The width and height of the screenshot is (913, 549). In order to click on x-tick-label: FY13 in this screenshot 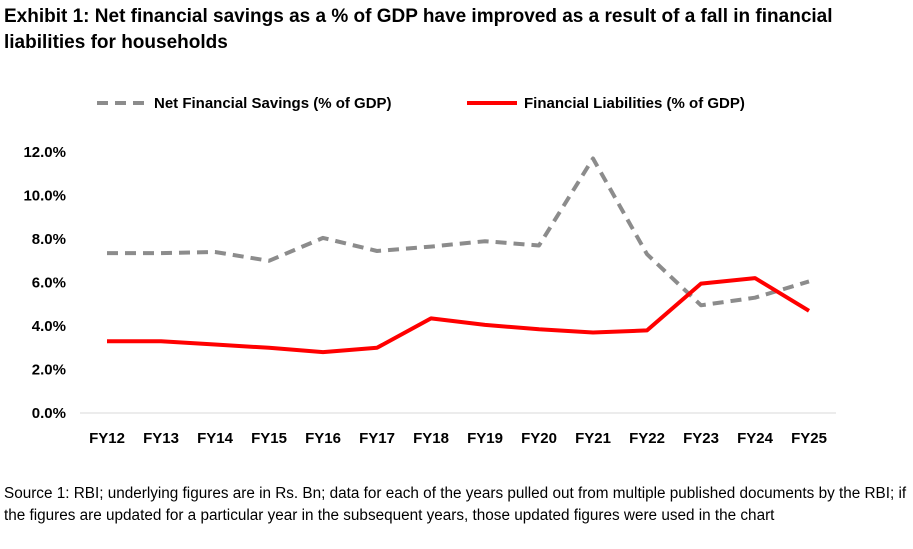, I will do `click(161, 438)`.